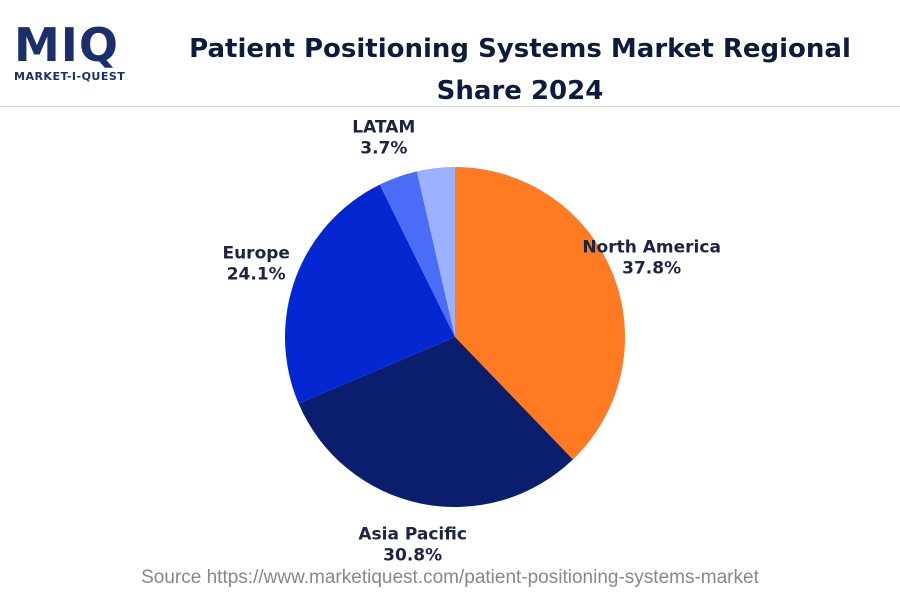  Describe the element at coordinates (256, 274) in the screenshot. I see `value-label: 24.1%` at that location.